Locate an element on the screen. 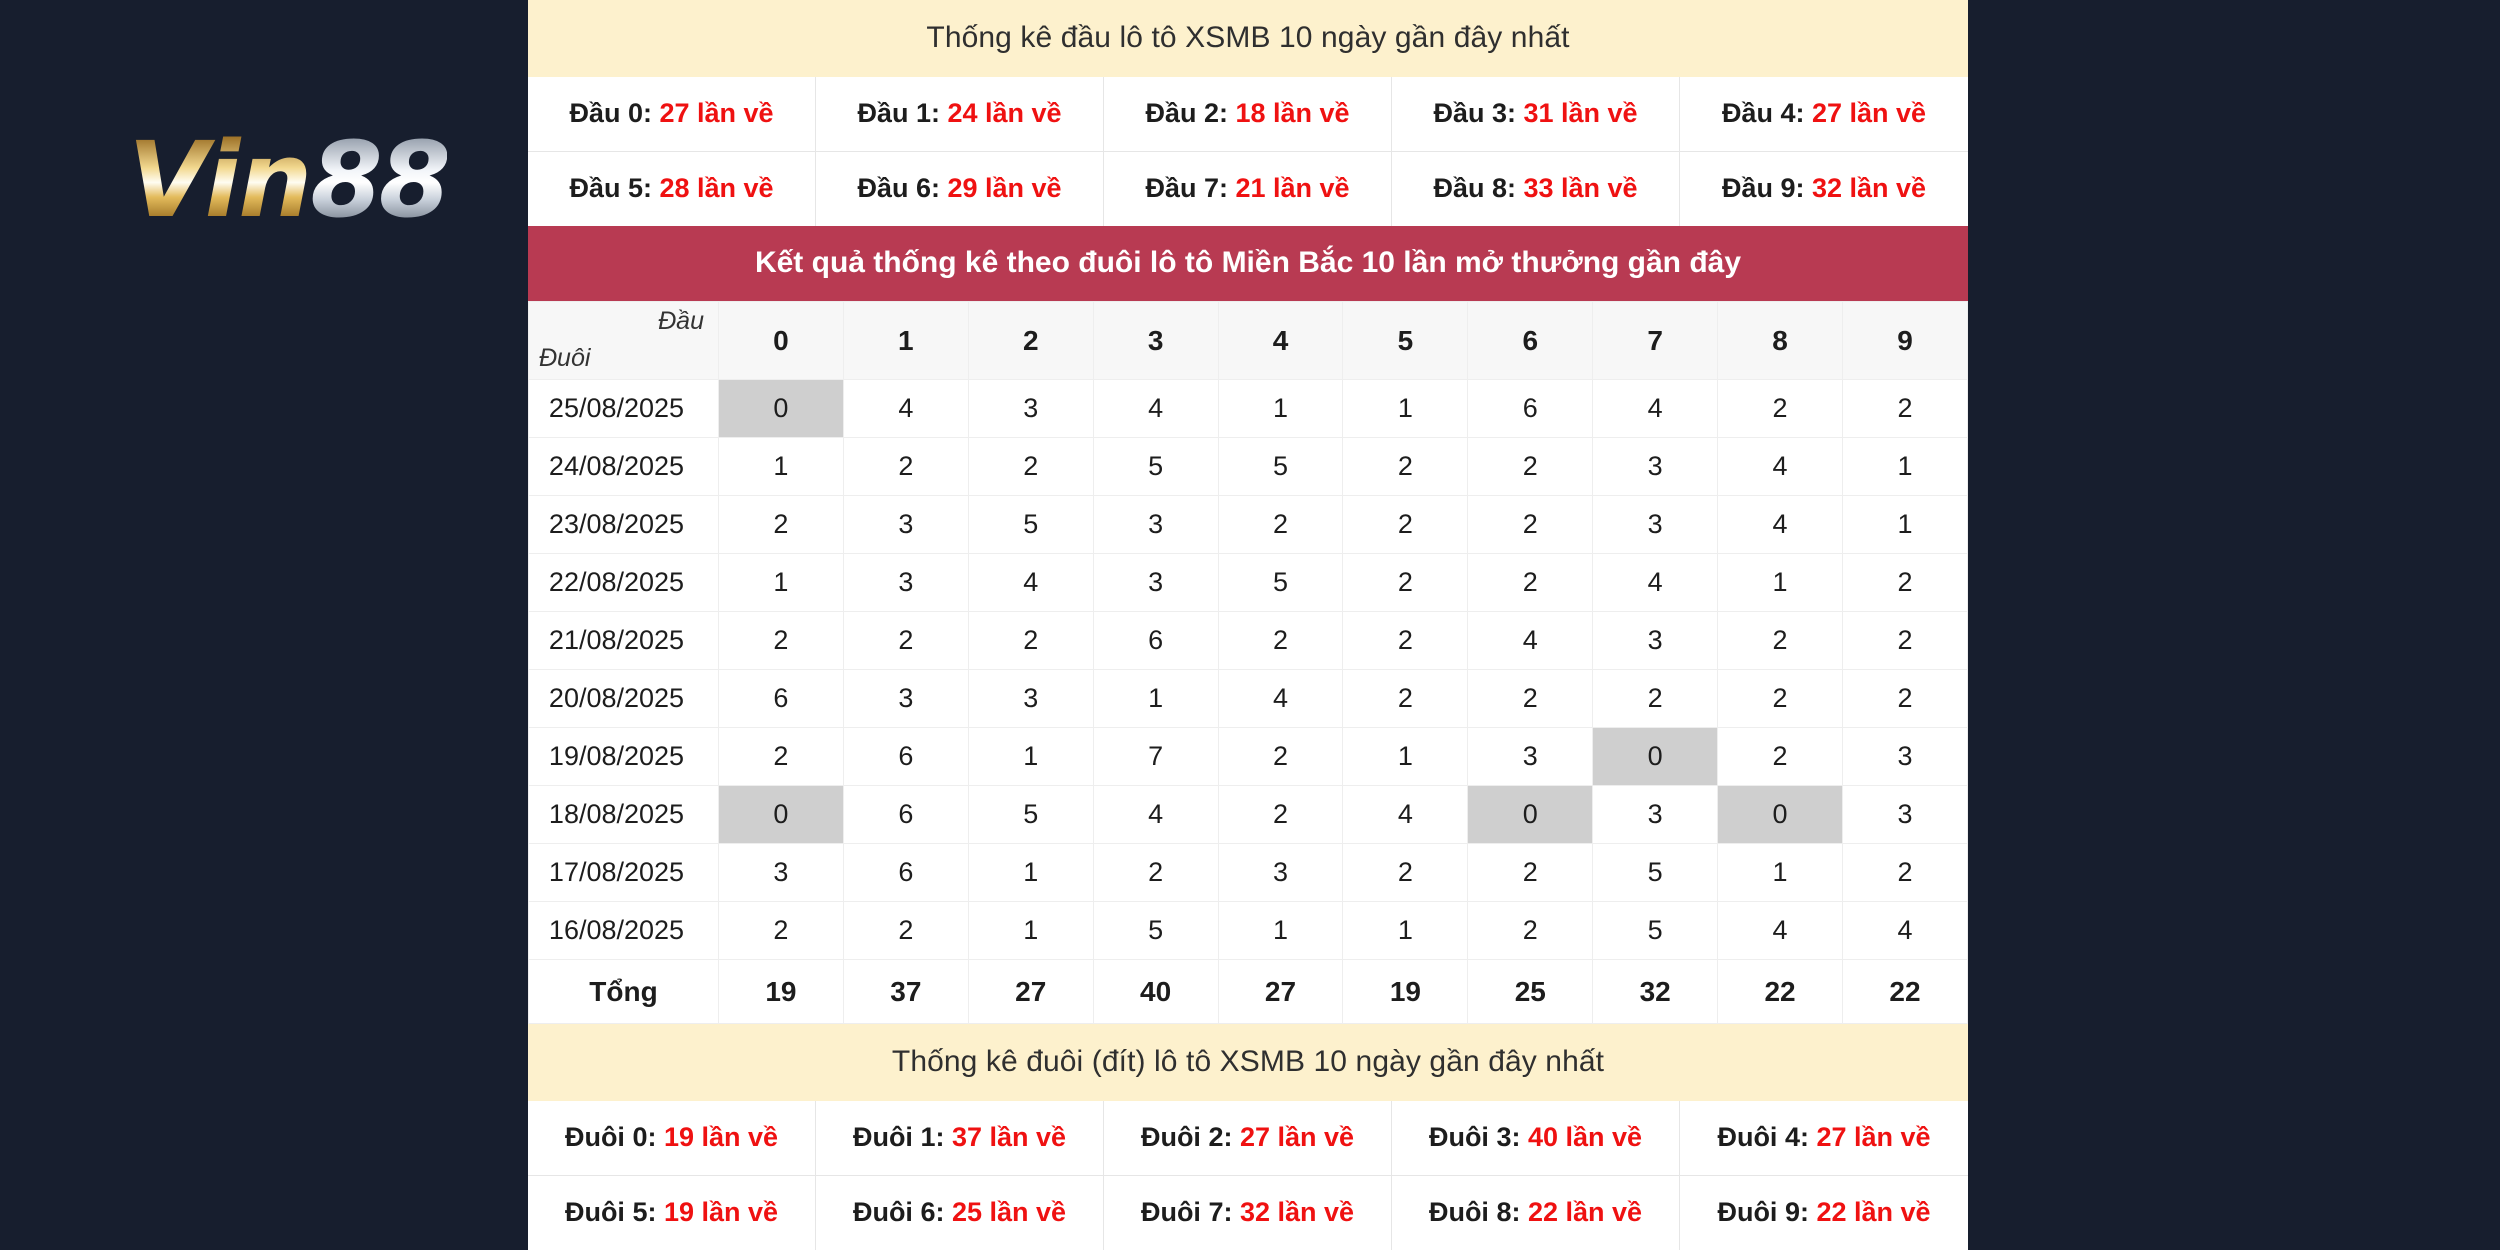 The height and width of the screenshot is (1250, 2500). tail-stat-cell: Đuôi 1: 37 lần về is located at coordinates (960, 1138).